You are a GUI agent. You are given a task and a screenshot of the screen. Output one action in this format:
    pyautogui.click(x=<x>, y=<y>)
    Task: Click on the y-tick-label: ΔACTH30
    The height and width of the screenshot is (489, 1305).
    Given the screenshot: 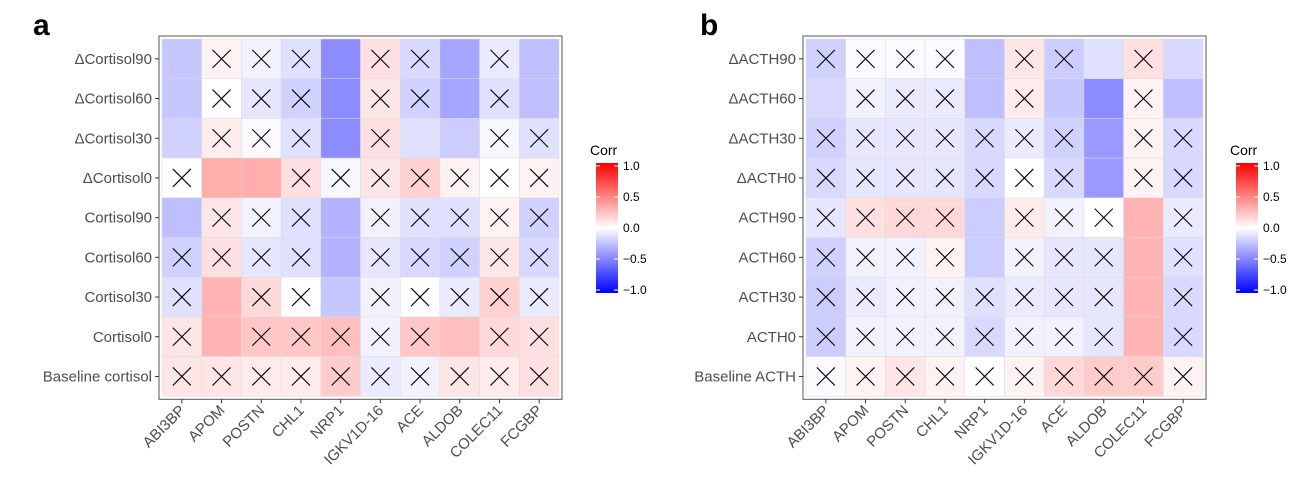 What is the action you would take?
    pyautogui.click(x=762, y=138)
    